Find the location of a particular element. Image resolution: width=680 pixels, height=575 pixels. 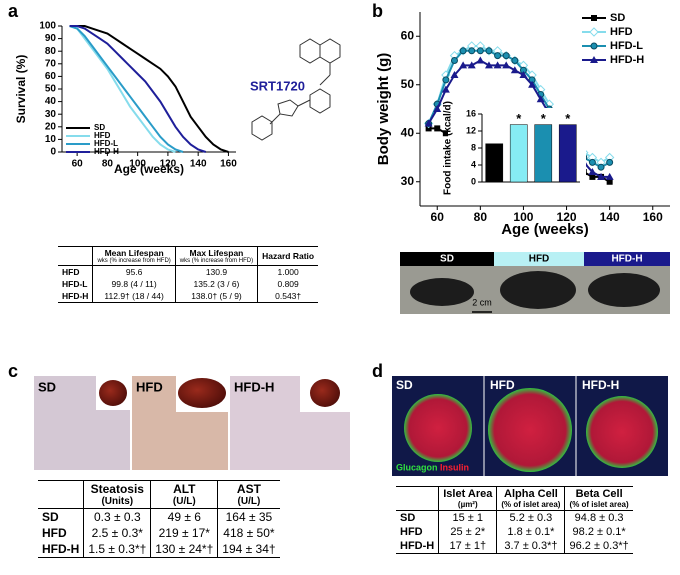

header-row: Steatosis (Units) ALT (U/L) AST (U/L) is located at coordinates (159, 494).